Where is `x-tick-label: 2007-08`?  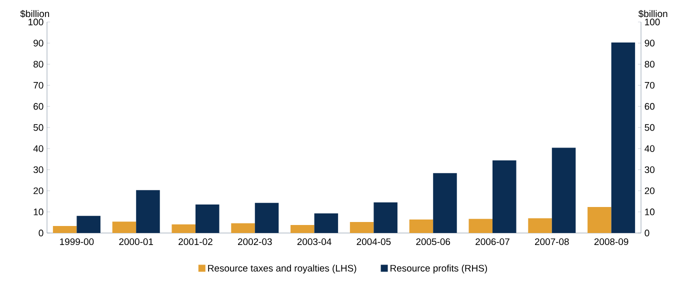
x-tick-label: 2007-08 is located at coordinates (552, 242).